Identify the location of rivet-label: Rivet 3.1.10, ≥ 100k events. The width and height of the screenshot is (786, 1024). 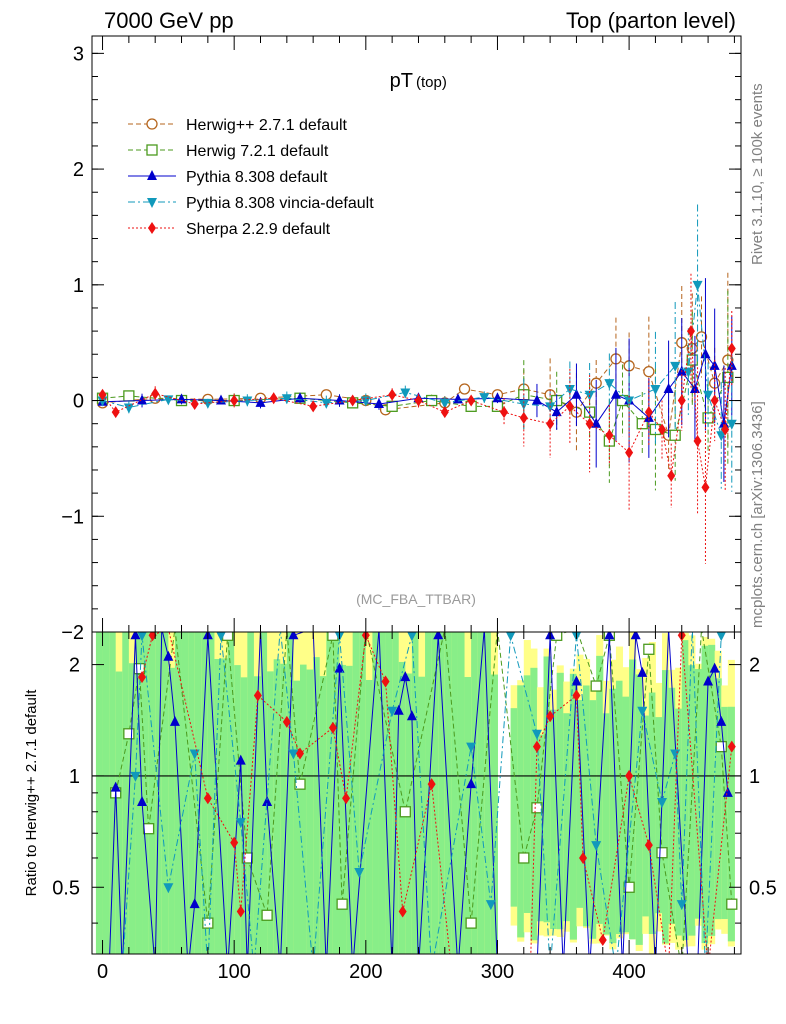
(757, 174).